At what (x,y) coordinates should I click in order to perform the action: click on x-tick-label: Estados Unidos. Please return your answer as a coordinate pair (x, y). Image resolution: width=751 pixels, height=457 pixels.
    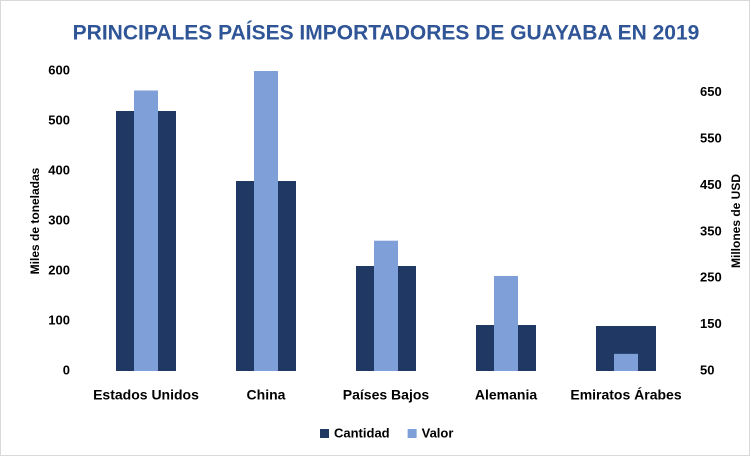
    Looking at the image, I should click on (146, 395).